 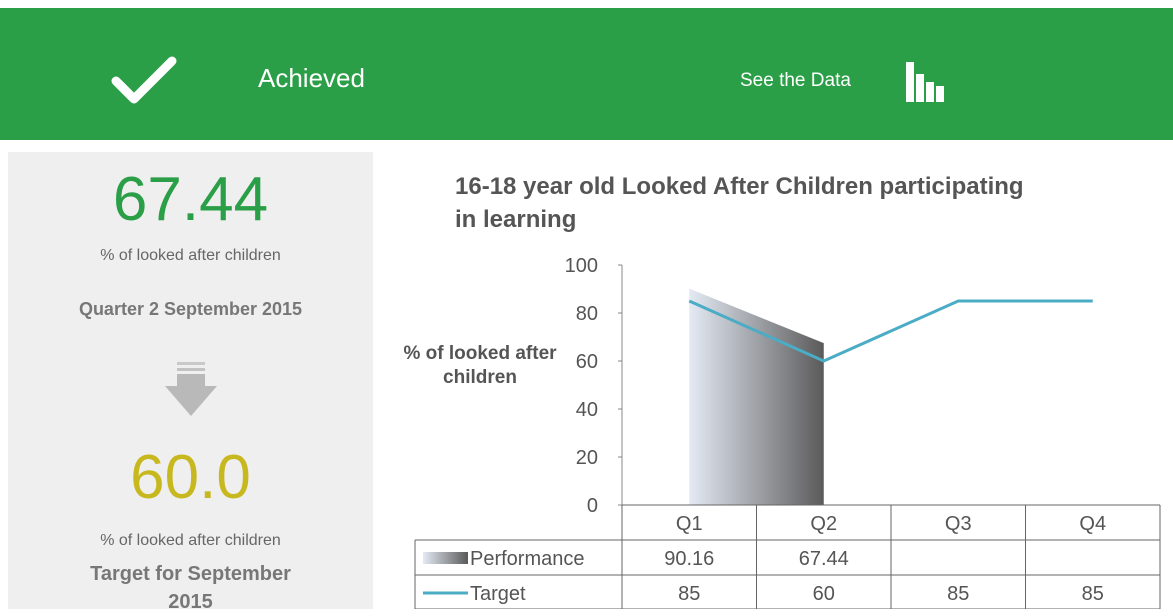 I want to click on kpi-period: Quarter 2 September 2015, so click(x=190, y=309).